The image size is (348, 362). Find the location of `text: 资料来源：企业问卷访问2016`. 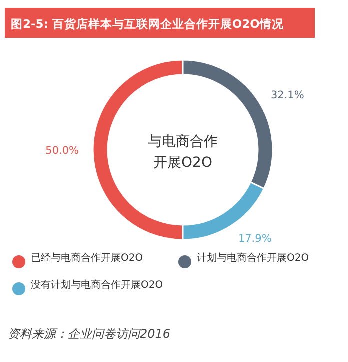

text: 资料来源：企业问卷访问2016 is located at coordinates (89, 334).